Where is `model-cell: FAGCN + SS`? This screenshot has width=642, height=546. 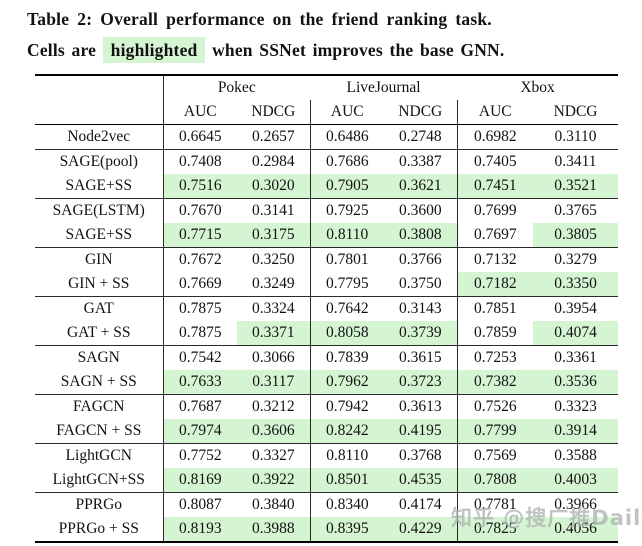
model-cell: FAGCN + SS is located at coordinates (99, 430).